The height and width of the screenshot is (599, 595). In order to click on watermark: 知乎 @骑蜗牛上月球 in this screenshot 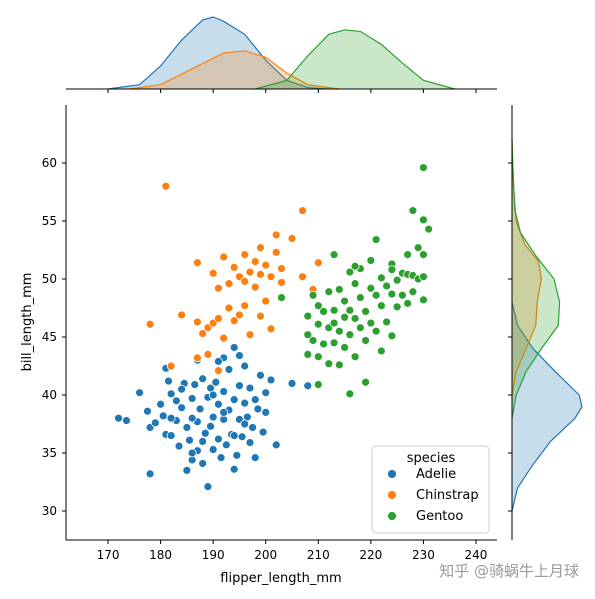, I will do `click(509, 571)`.